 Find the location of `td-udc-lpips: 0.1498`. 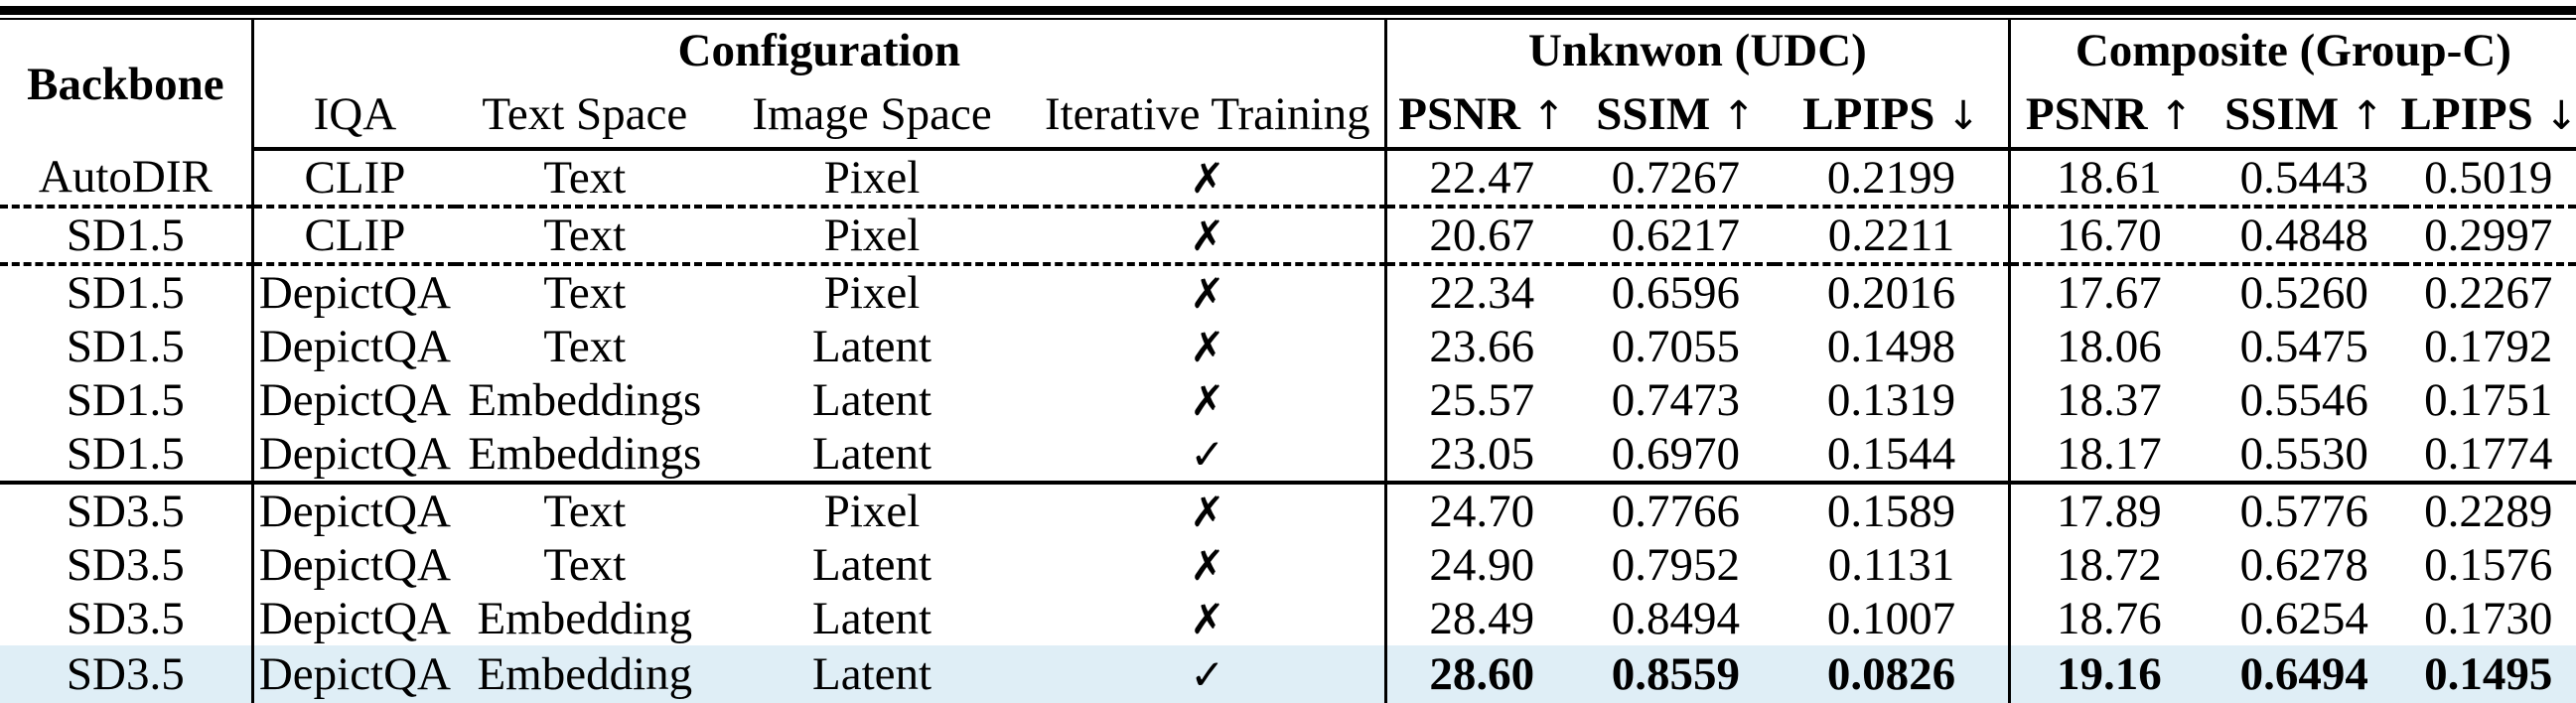

td-udc-lpips: 0.1498 is located at coordinates (1891, 346).